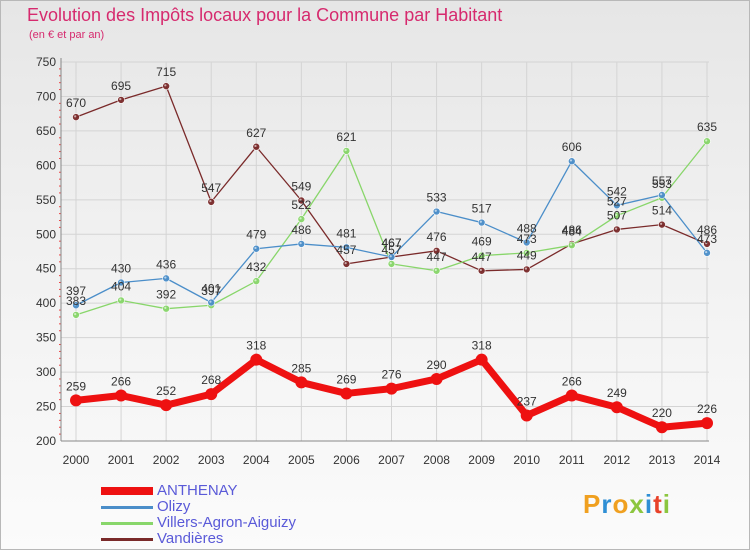 This screenshot has width=750, height=550. Describe the element at coordinates (256, 346) in the screenshot. I see `data-label-anthenay-2004: 318` at that location.